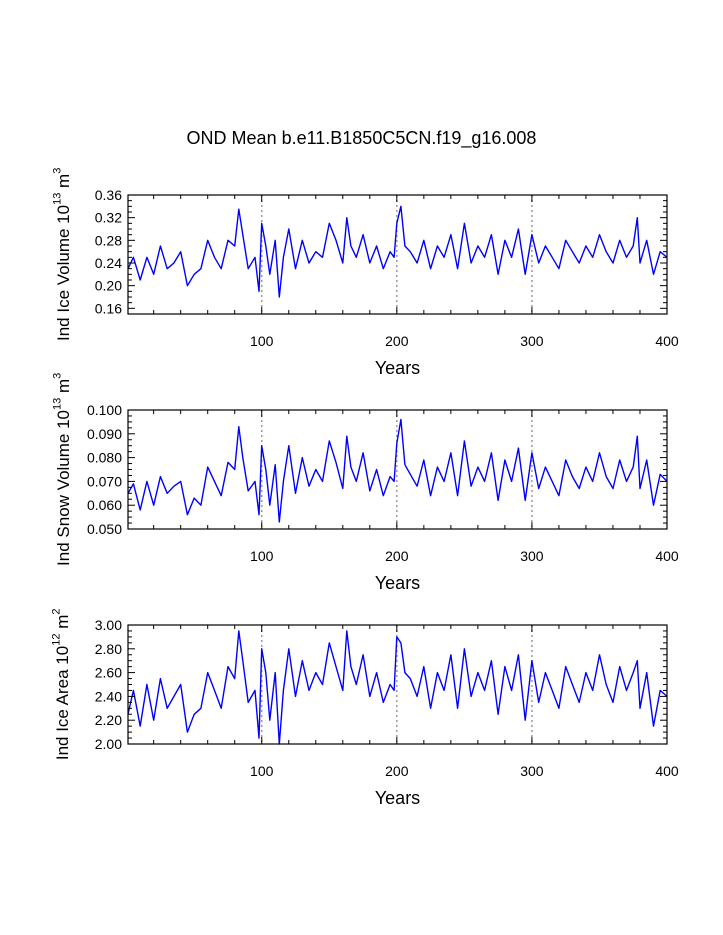 The image size is (723, 935). What do you see at coordinates (104, 434) in the screenshot?
I see `y-tick-label: 0.090` at bounding box center [104, 434].